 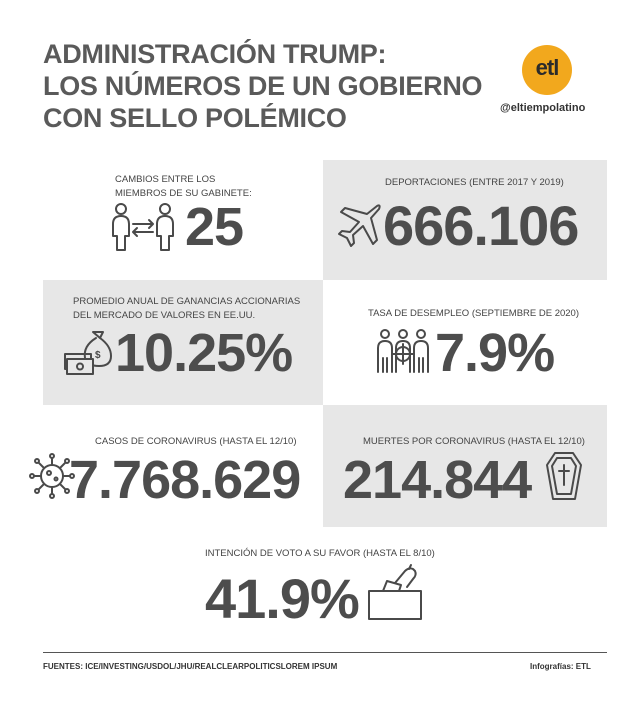 I want to click on ballot-box-icon, so click(x=395, y=592).